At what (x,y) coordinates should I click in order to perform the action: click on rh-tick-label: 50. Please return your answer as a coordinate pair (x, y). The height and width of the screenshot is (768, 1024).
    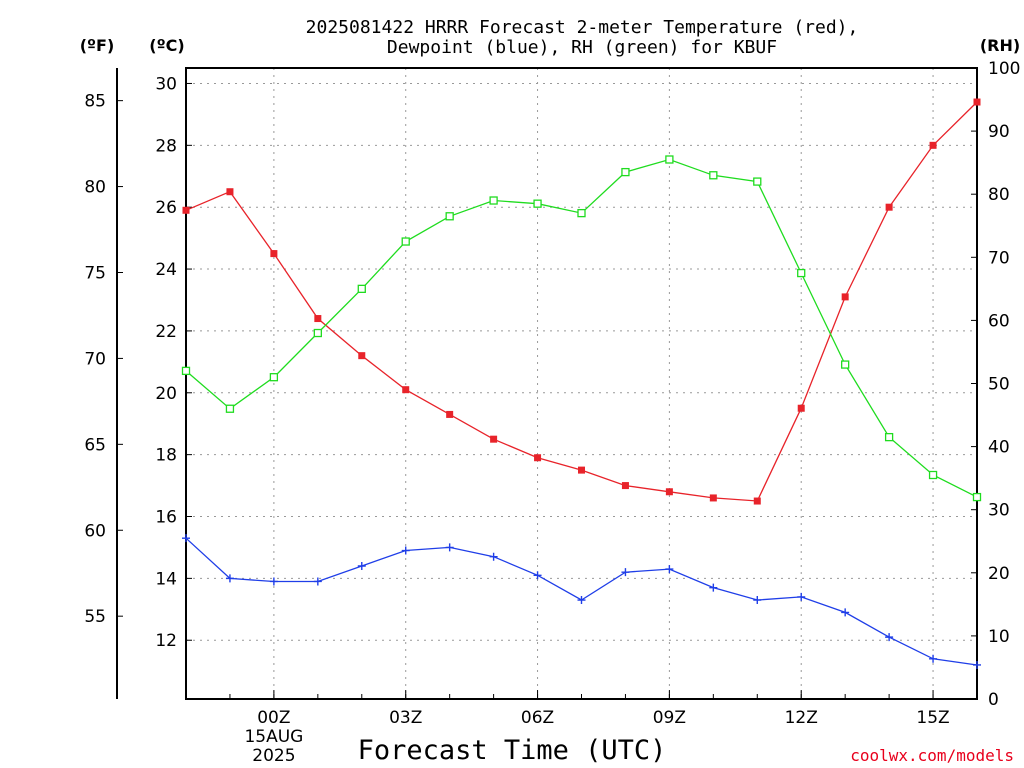
    Looking at the image, I should click on (999, 385).